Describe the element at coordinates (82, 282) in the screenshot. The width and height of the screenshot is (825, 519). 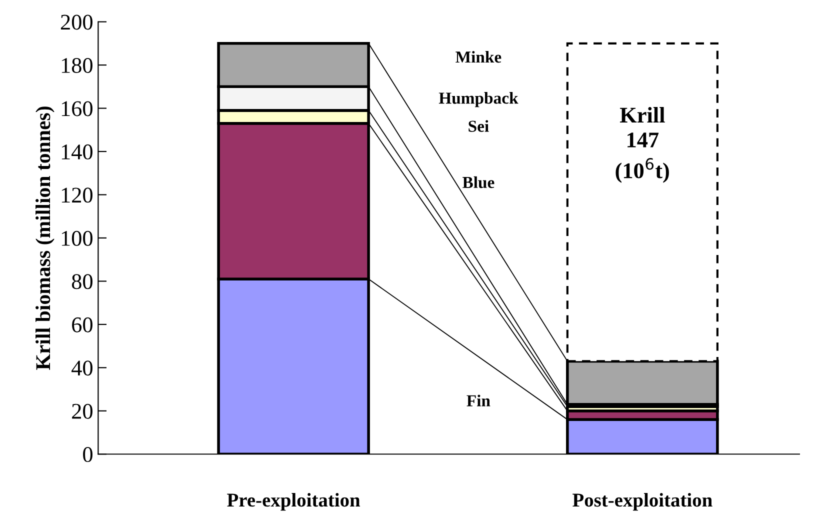
I see `y-tick-label: 80` at that location.